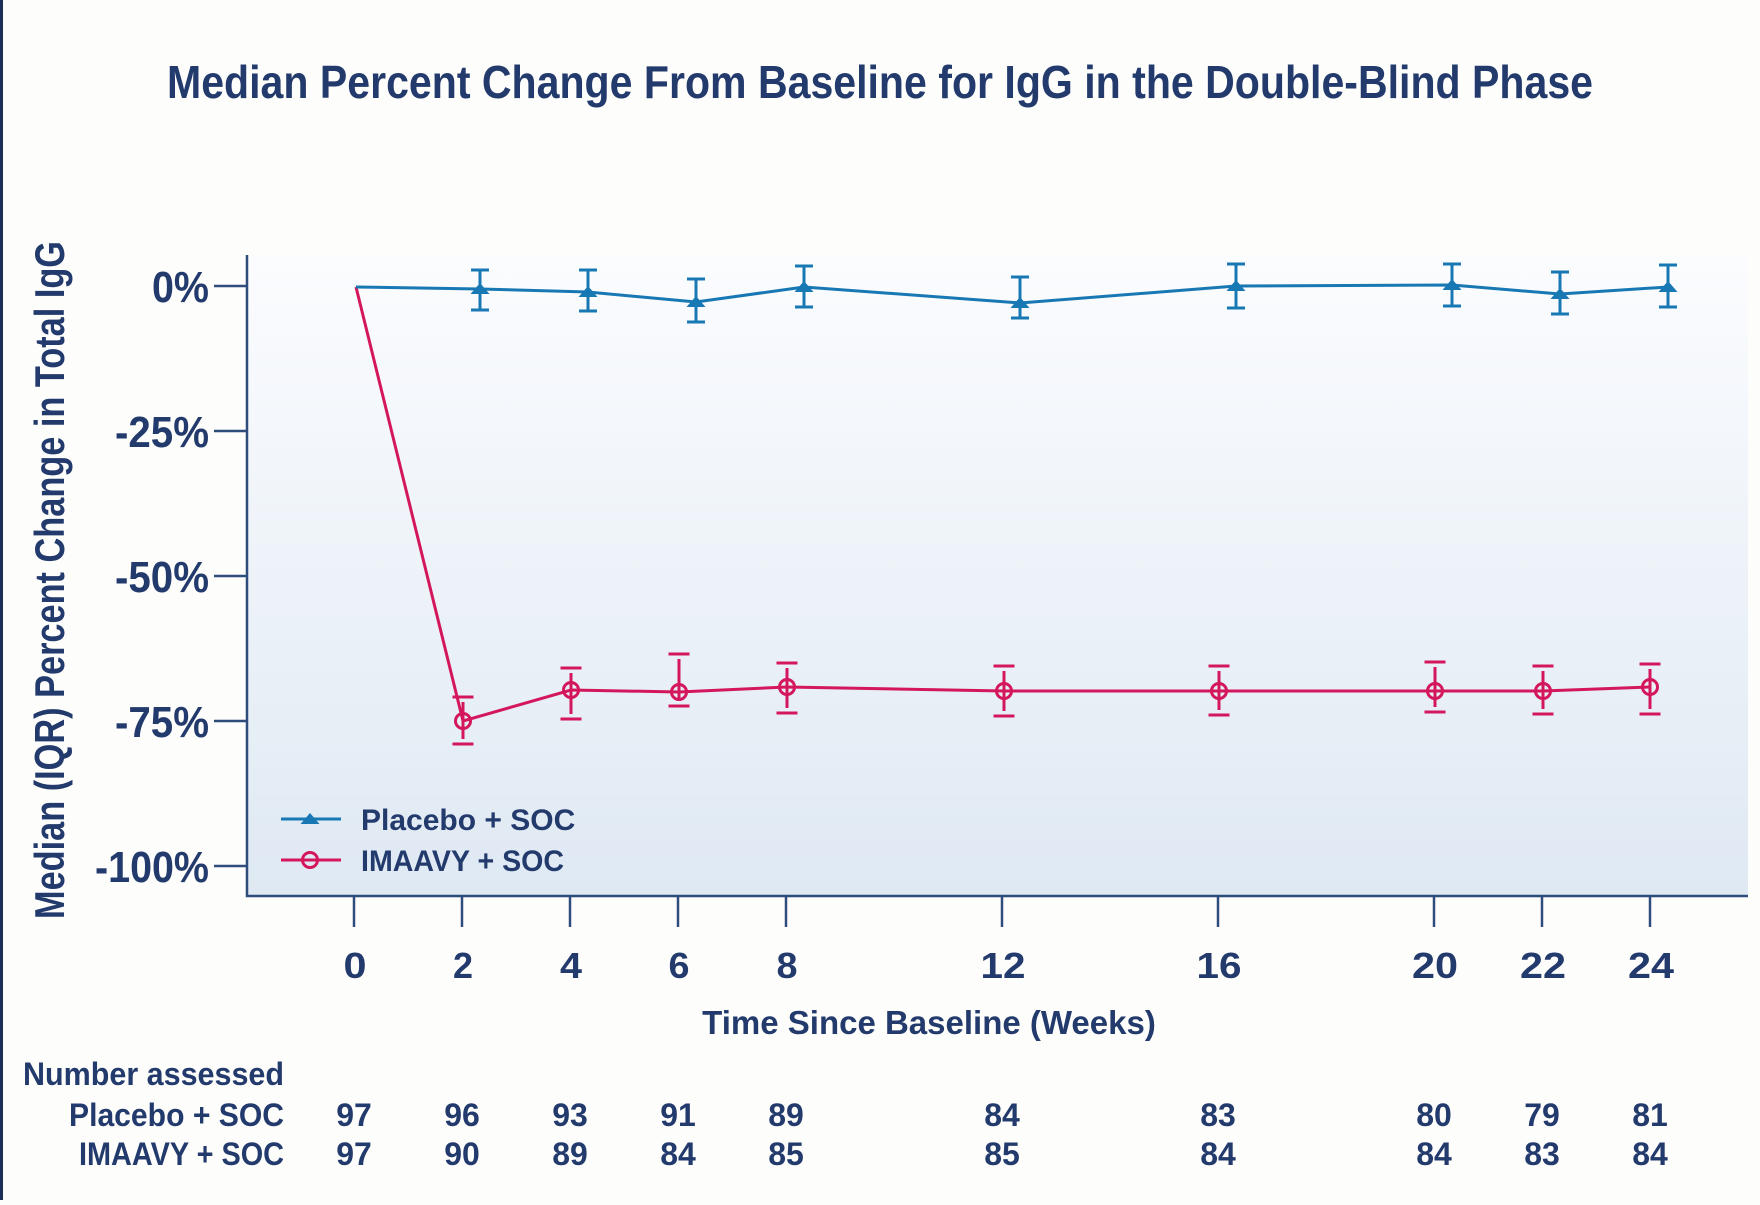  Describe the element at coordinates (162, 432) in the screenshot. I see `svg-text: -25%` at that location.